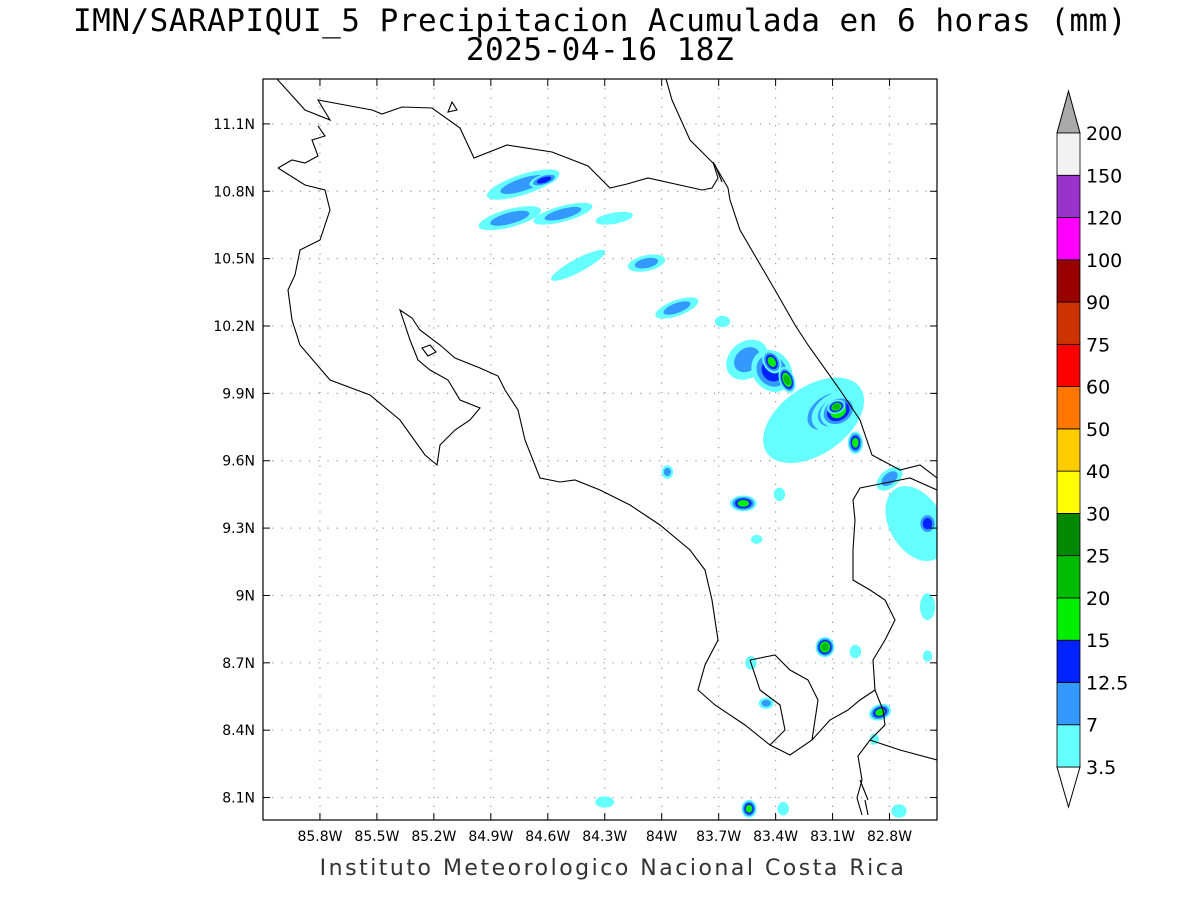 This screenshot has width=1200, height=900. Describe the element at coordinates (1098, 388) in the screenshot. I see `colorbar-label: 60` at that location.